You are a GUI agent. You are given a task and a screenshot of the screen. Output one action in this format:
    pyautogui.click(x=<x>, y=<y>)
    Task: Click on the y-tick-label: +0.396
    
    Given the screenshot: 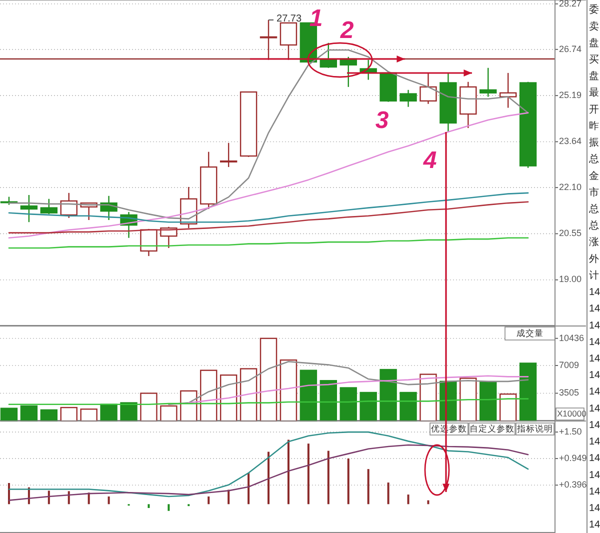 What is the action you would take?
    pyautogui.click(x=573, y=485)
    